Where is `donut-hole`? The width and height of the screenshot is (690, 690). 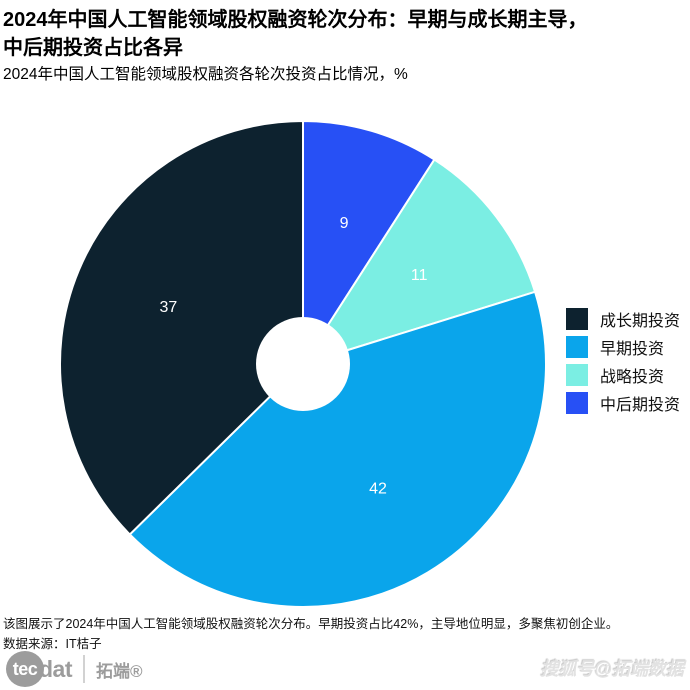
donut-hole is located at coordinates (303, 364).